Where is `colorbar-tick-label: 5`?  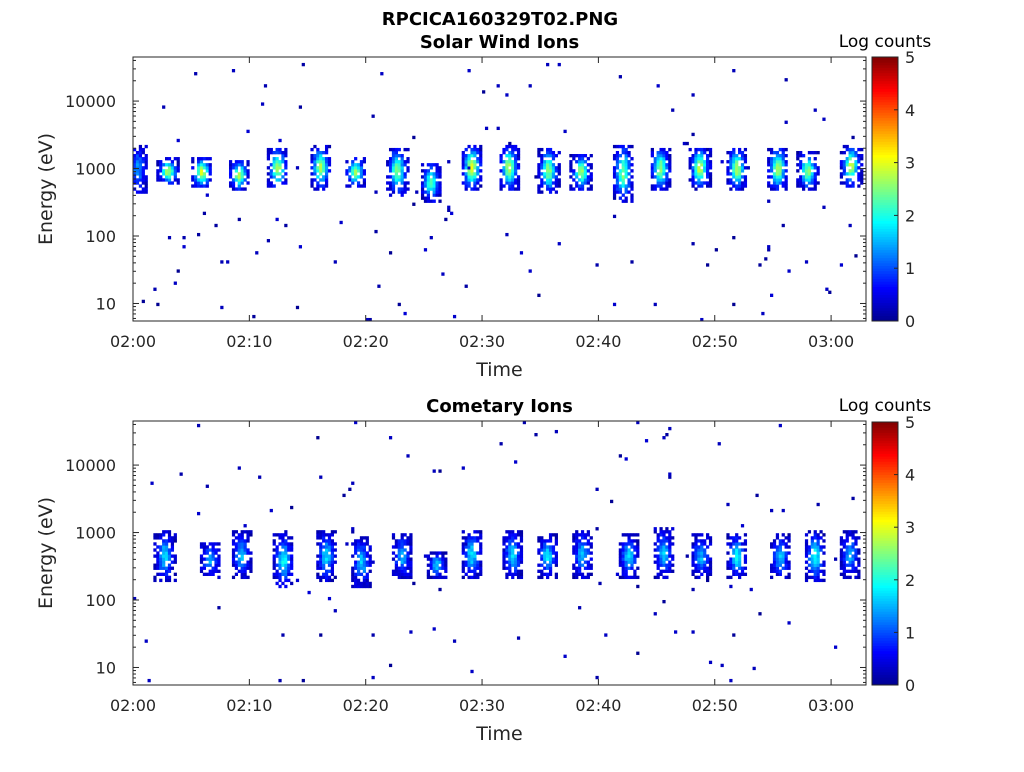
colorbar-tick-label: 5 is located at coordinates (910, 57).